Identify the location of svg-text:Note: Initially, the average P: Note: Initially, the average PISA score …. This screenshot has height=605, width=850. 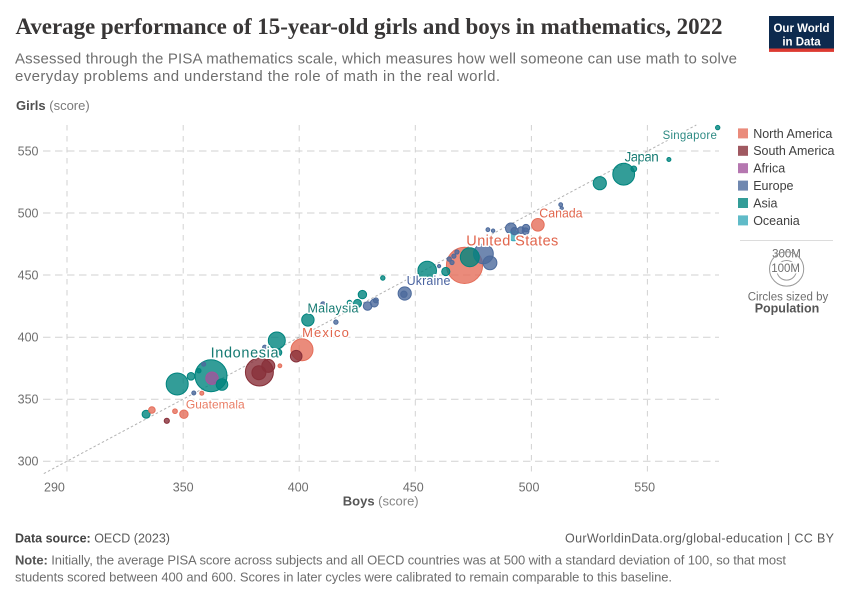
(400, 560).